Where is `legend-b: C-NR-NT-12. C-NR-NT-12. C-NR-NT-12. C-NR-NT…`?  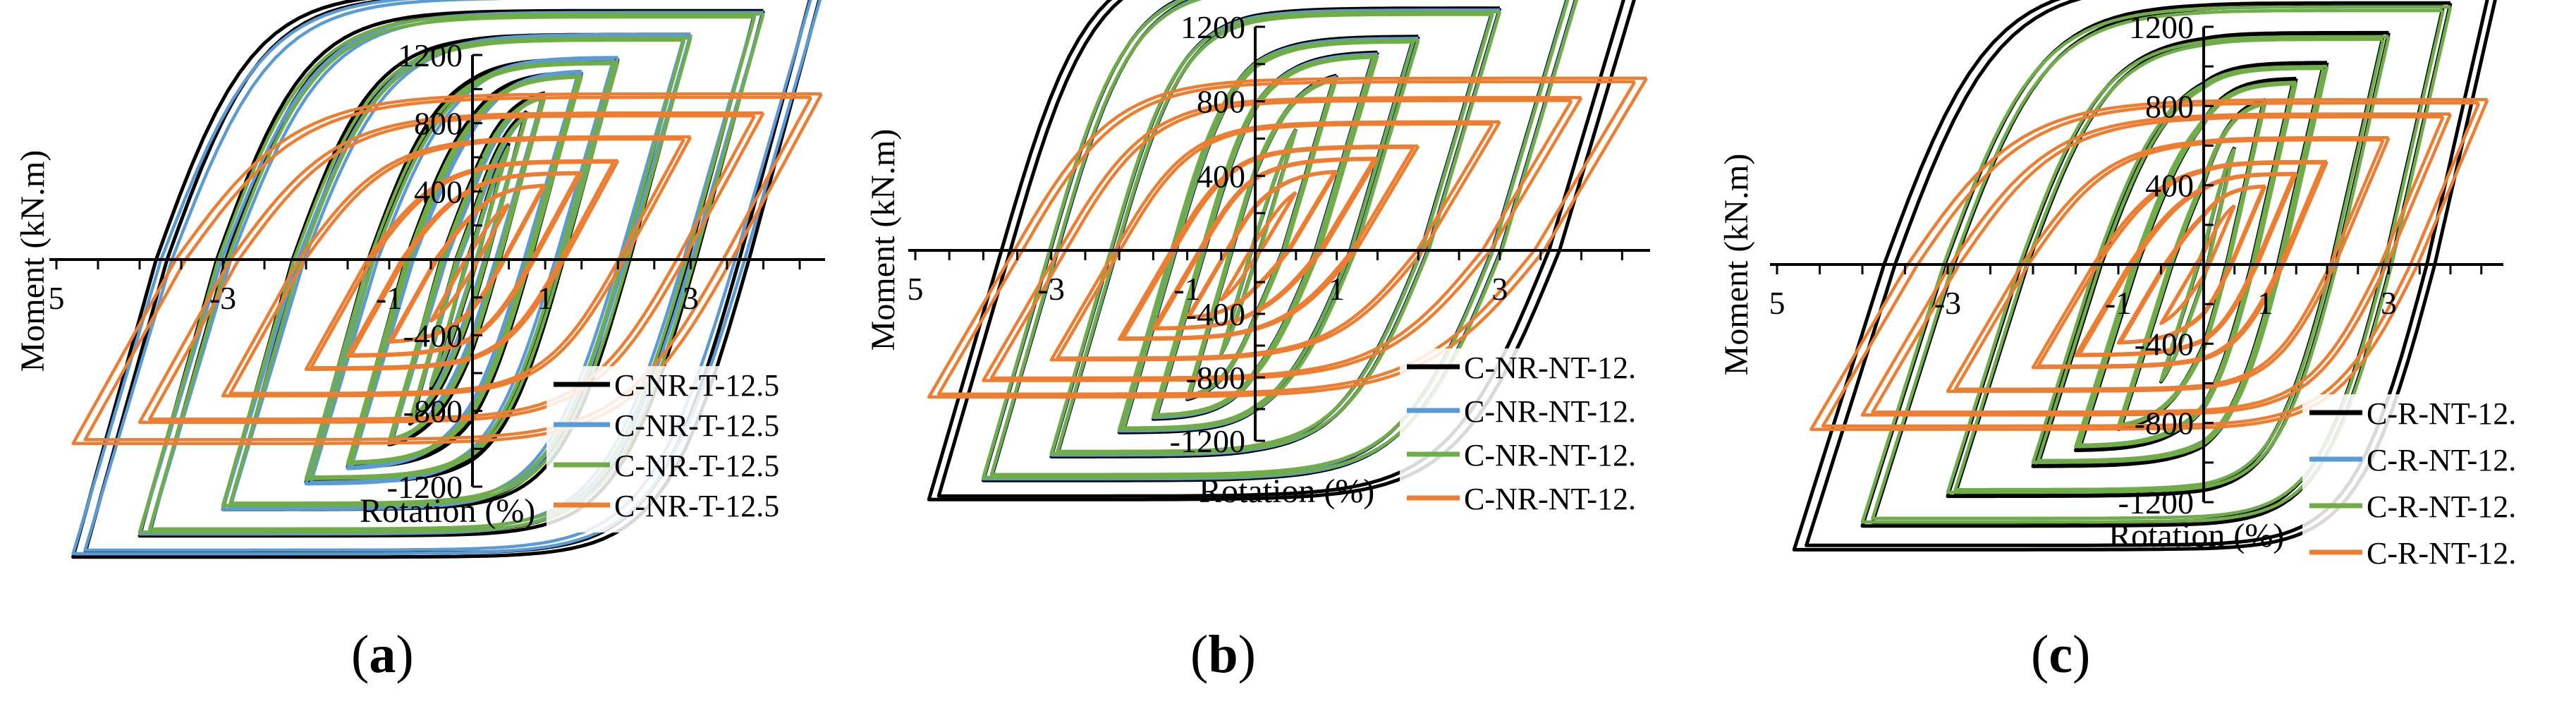 legend-b: C-NR-NT-12. C-NR-NT-12. C-NR-NT-12. C-NR-NT… is located at coordinates (1520, 438).